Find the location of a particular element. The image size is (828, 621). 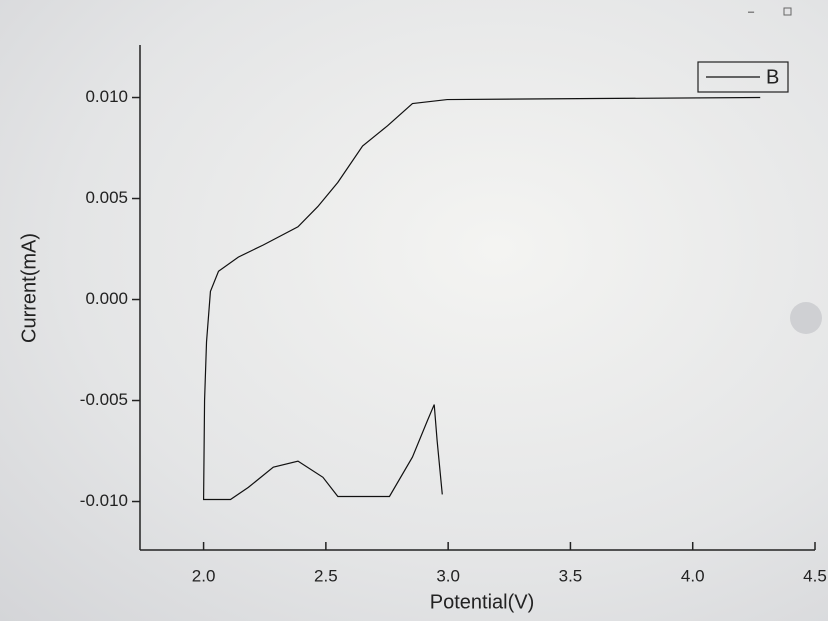

x-tick-label: 3.0 is located at coordinates (448, 575).